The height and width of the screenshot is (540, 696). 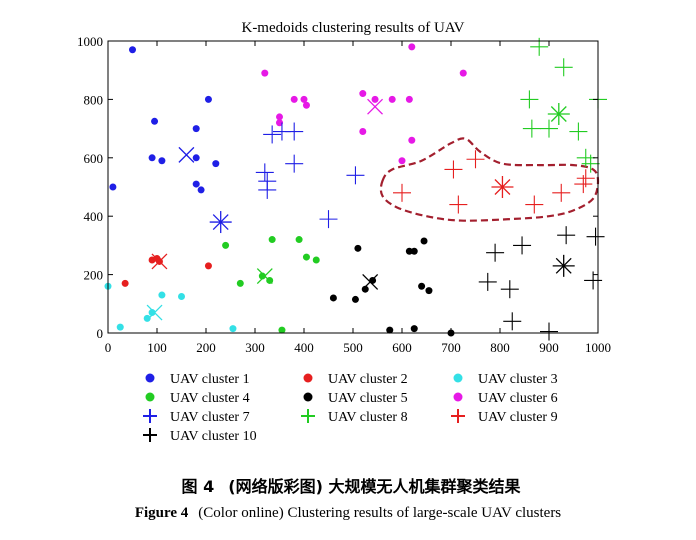 What do you see at coordinates (598, 347) in the screenshot?
I see `x-tick-label: 1000` at bounding box center [598, 347].